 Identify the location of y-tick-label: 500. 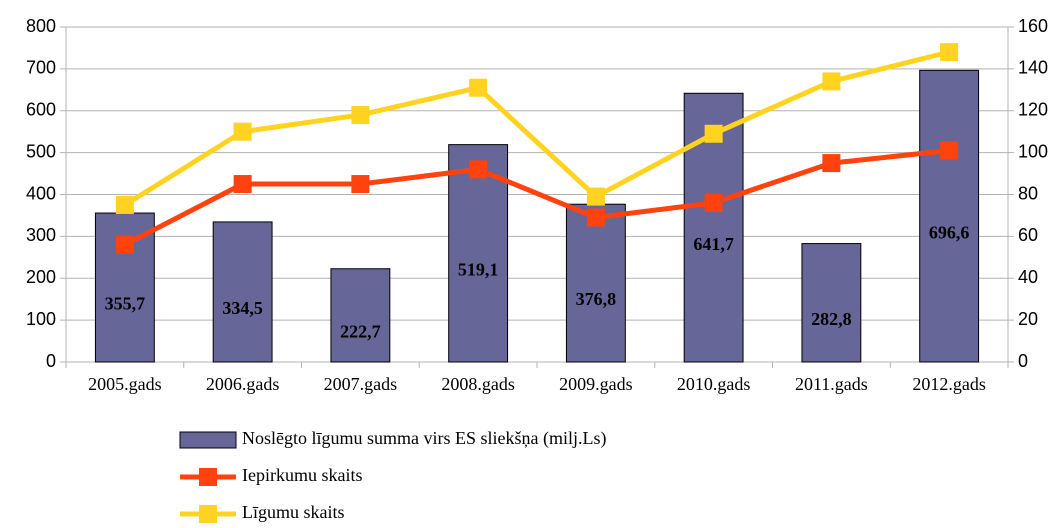
(41, 151).